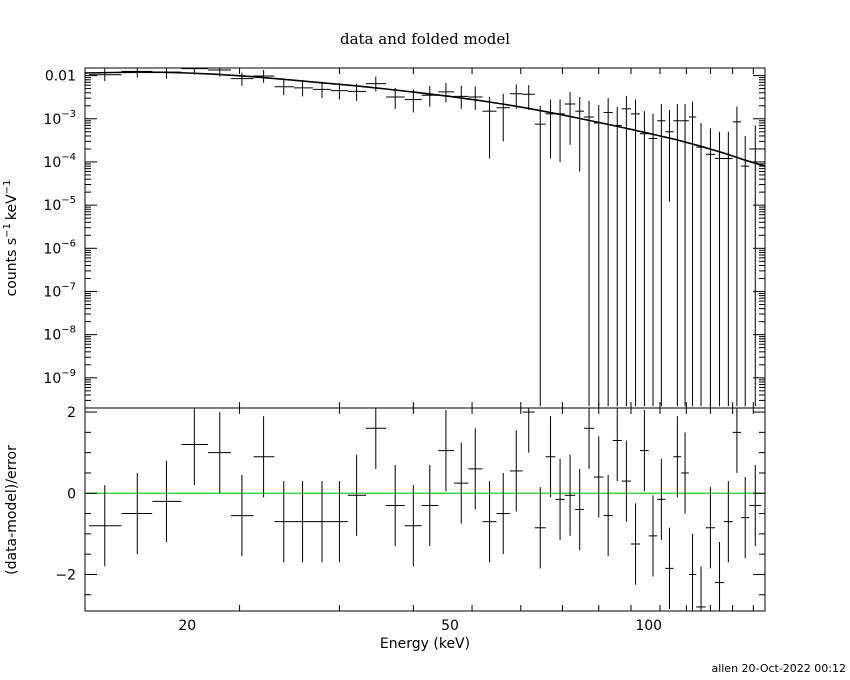 The image size is (850, 680). I want to click on tick-mantissa: 0.01, so click(60, 77).